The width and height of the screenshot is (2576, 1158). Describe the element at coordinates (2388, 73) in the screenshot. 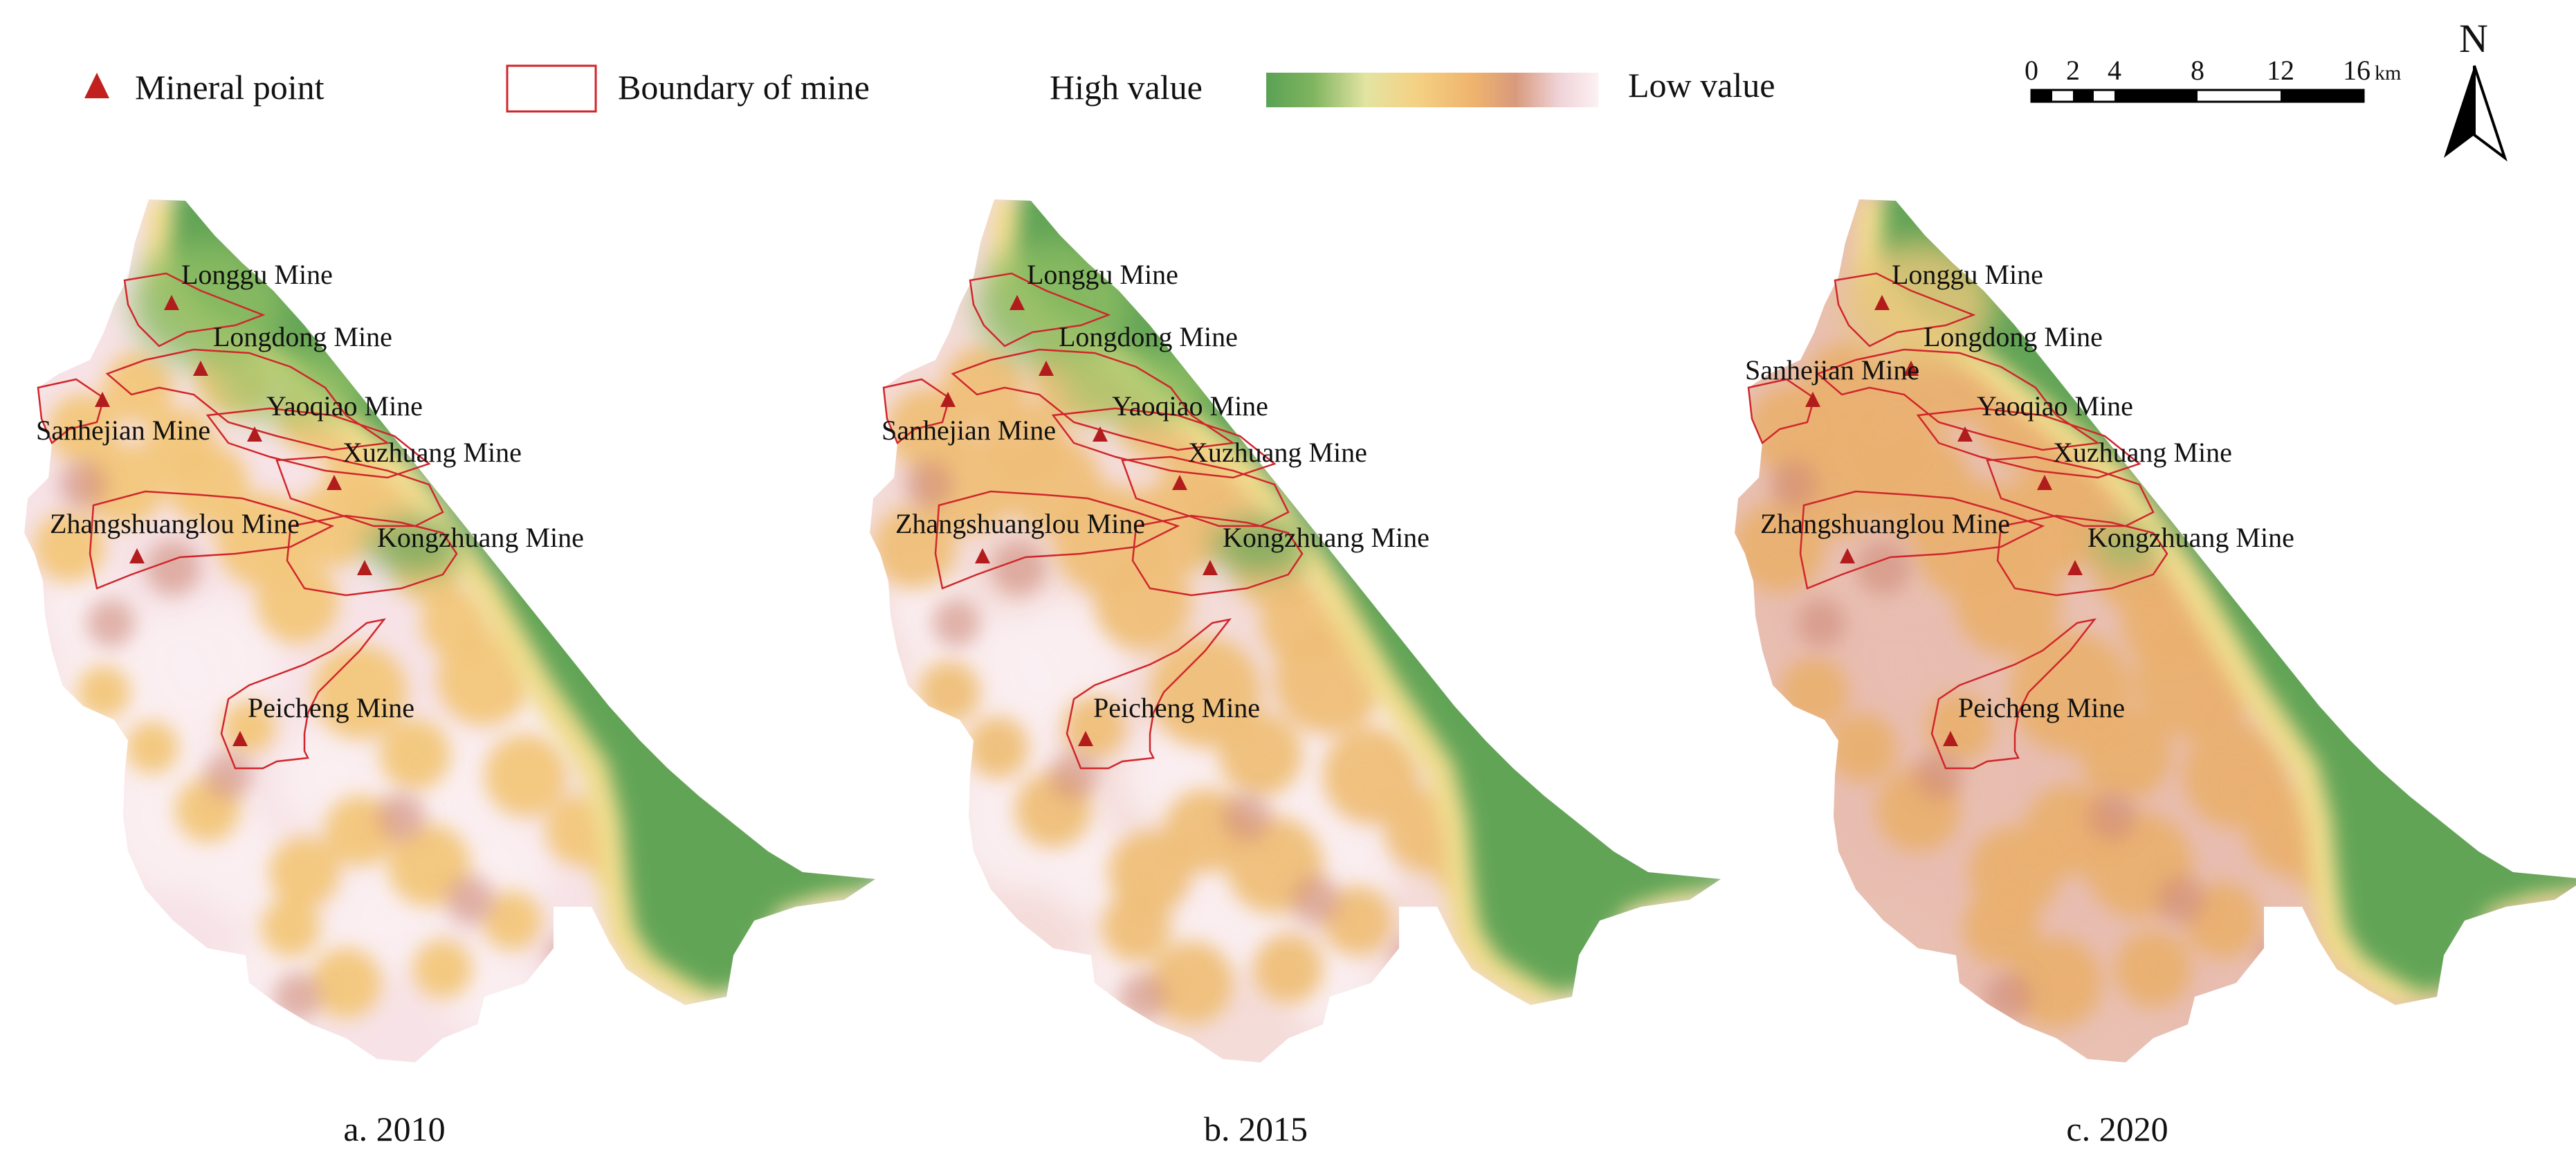

I see `scale-unit: km` at that location.